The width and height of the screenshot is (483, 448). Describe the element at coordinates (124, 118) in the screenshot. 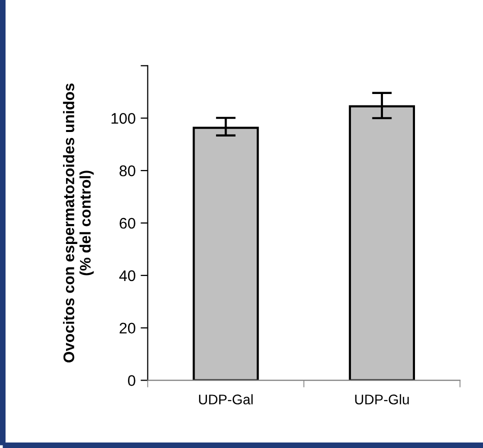

I see `y-tick-label: 100` at that location.